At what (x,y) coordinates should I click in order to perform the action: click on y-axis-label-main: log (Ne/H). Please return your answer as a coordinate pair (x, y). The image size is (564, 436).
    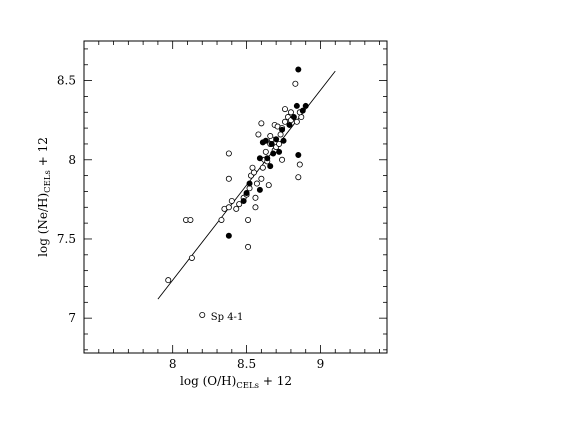
    Looking at the image, I should click on (43, 225).